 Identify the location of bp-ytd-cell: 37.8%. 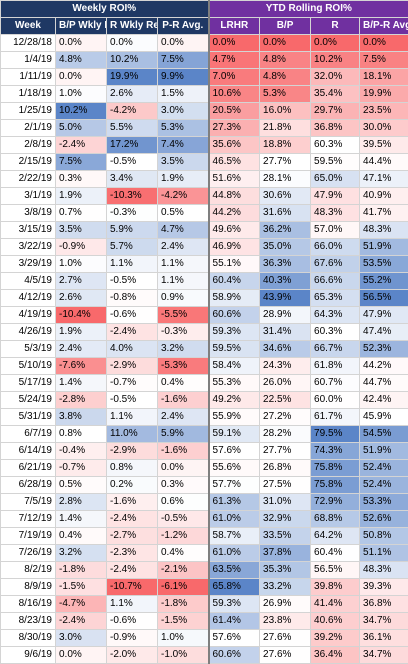
(285, 553).